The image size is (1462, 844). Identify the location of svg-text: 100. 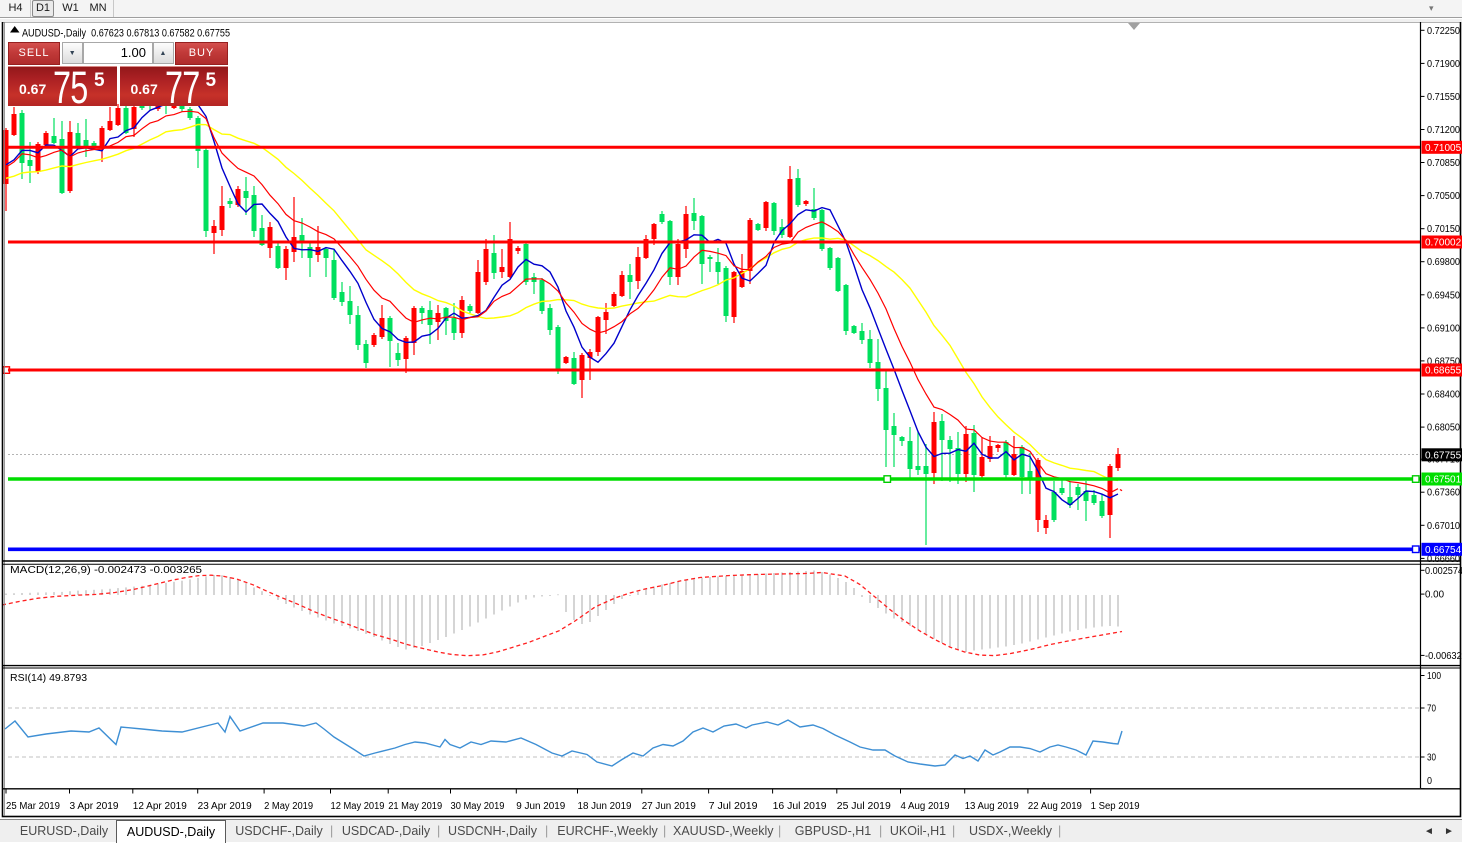
(1434, 676).